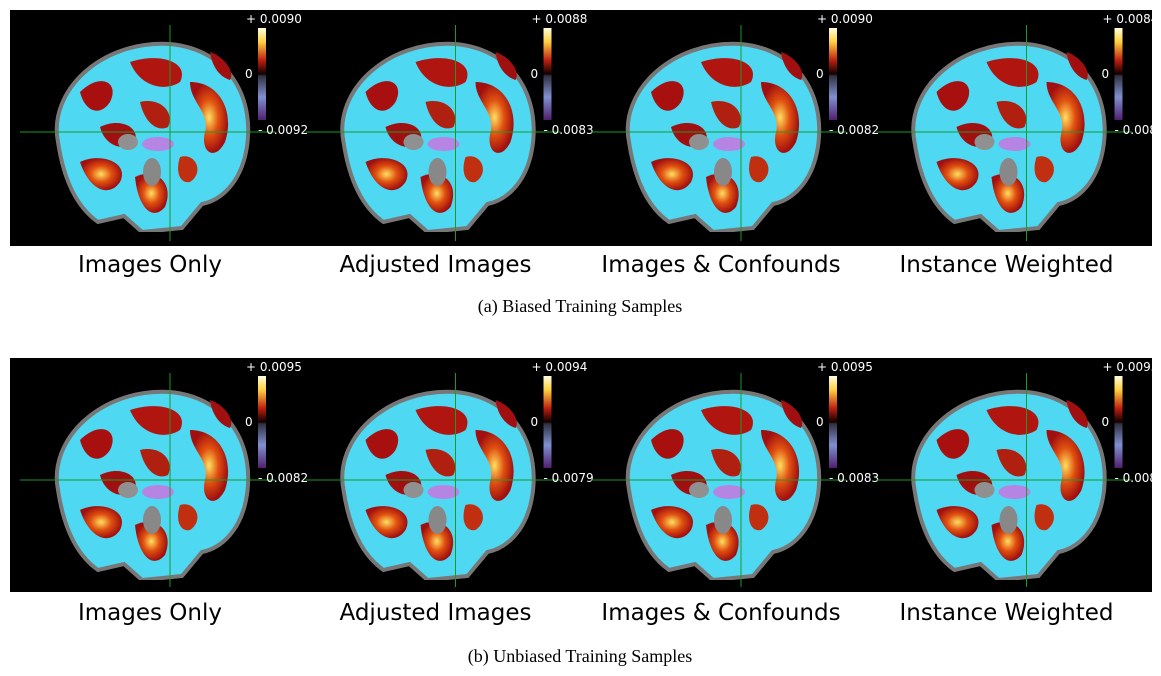 The width and height of the screenshot is (1161, 676). What do you see at coordinates (580, 656) in the screenshot?
I see `panel-caption: (b) Unbiased Training Samples` at bounding box center [580, 656].